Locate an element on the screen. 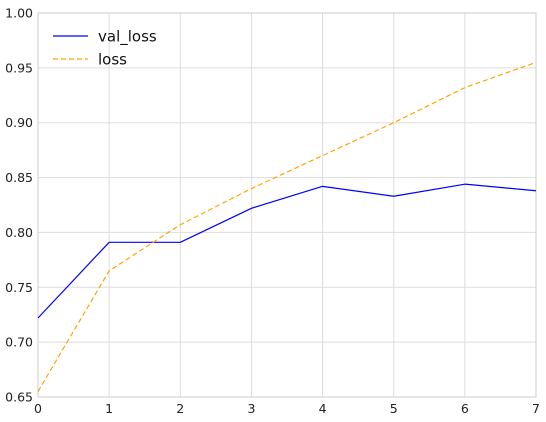 This screenshot has height=422, width=546. x-tick-label: 2 is located at coordinates (180, 408).